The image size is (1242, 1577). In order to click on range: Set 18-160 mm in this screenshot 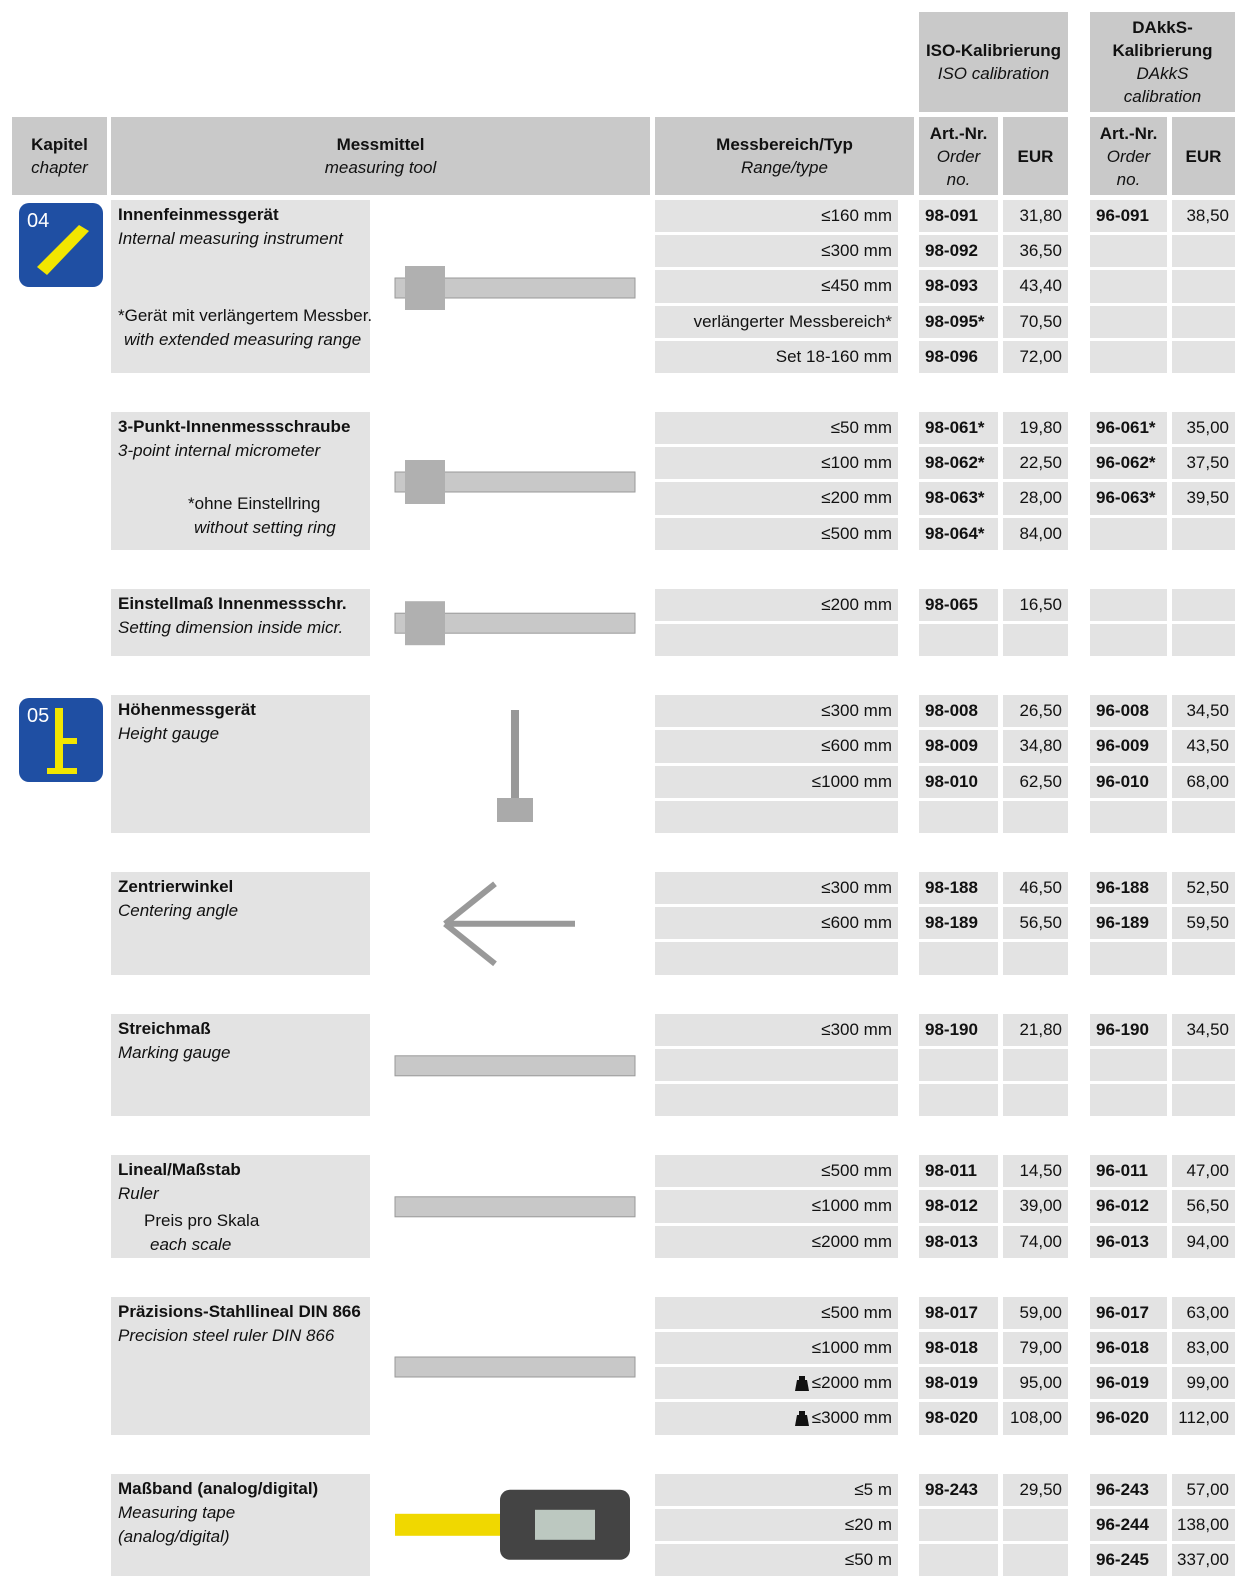, I will do `click(833, 356)`.